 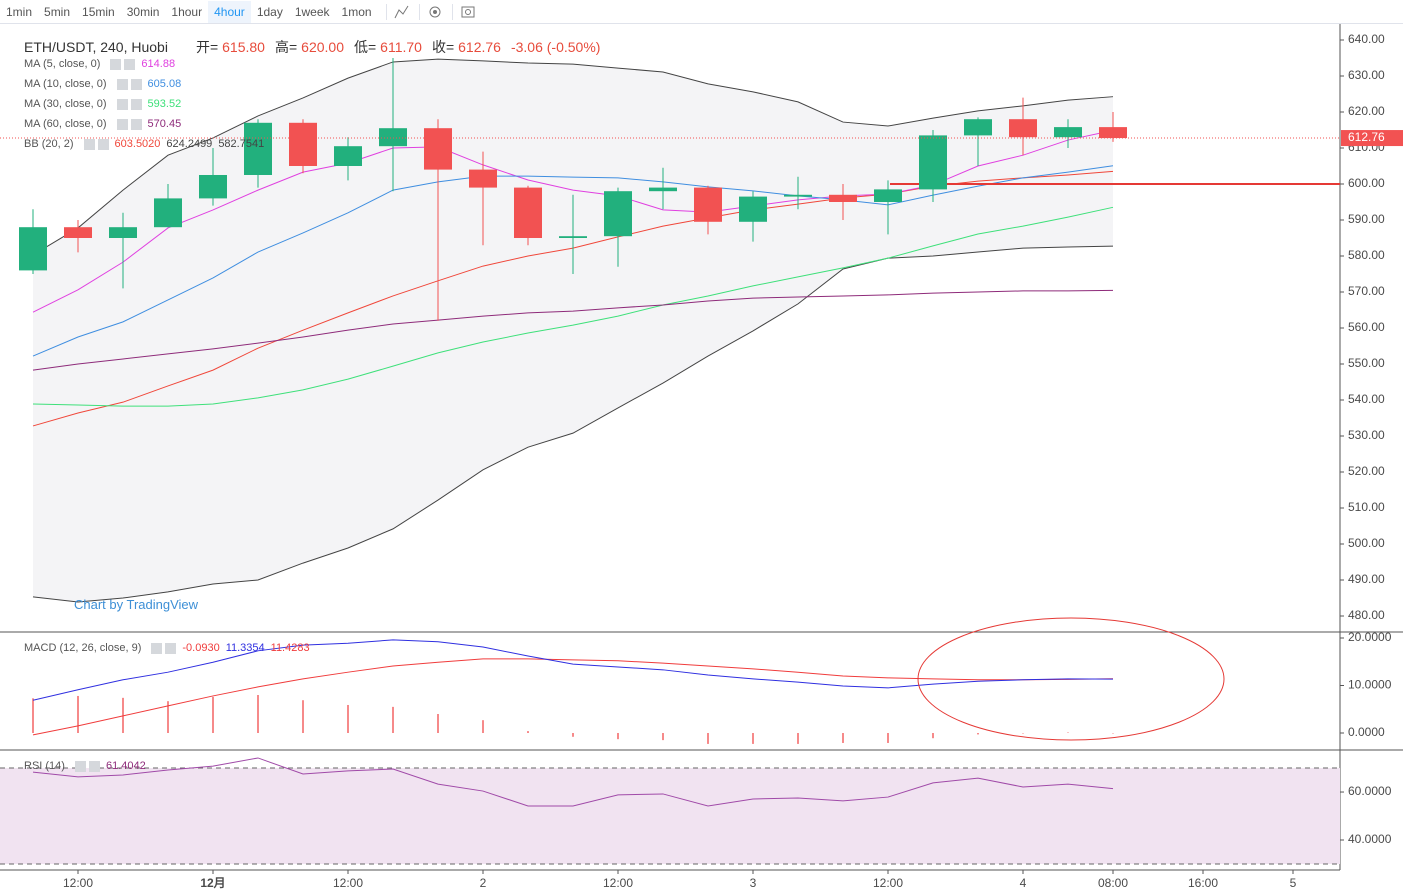 I want to click on last-price-tag, so click(x=1372, y=138).